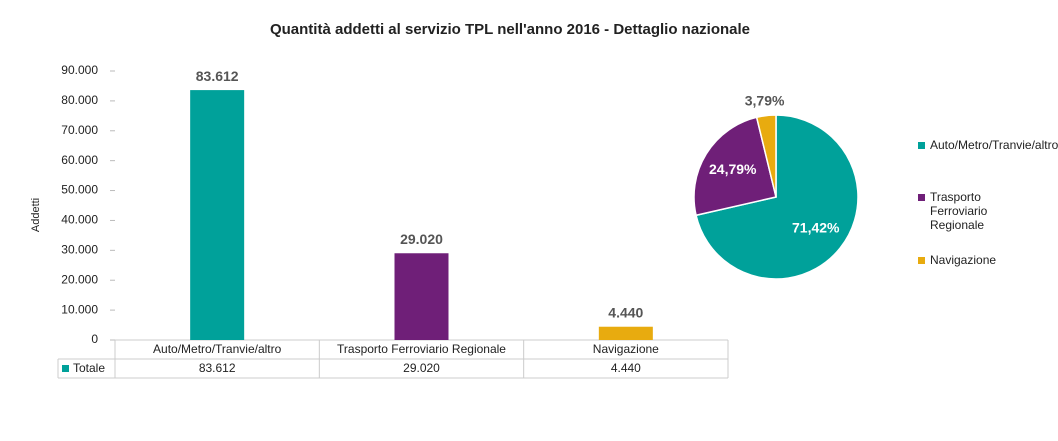  I want to click on legend-entry: Trasporto Ferroviario Regionale, so click(978, 211).